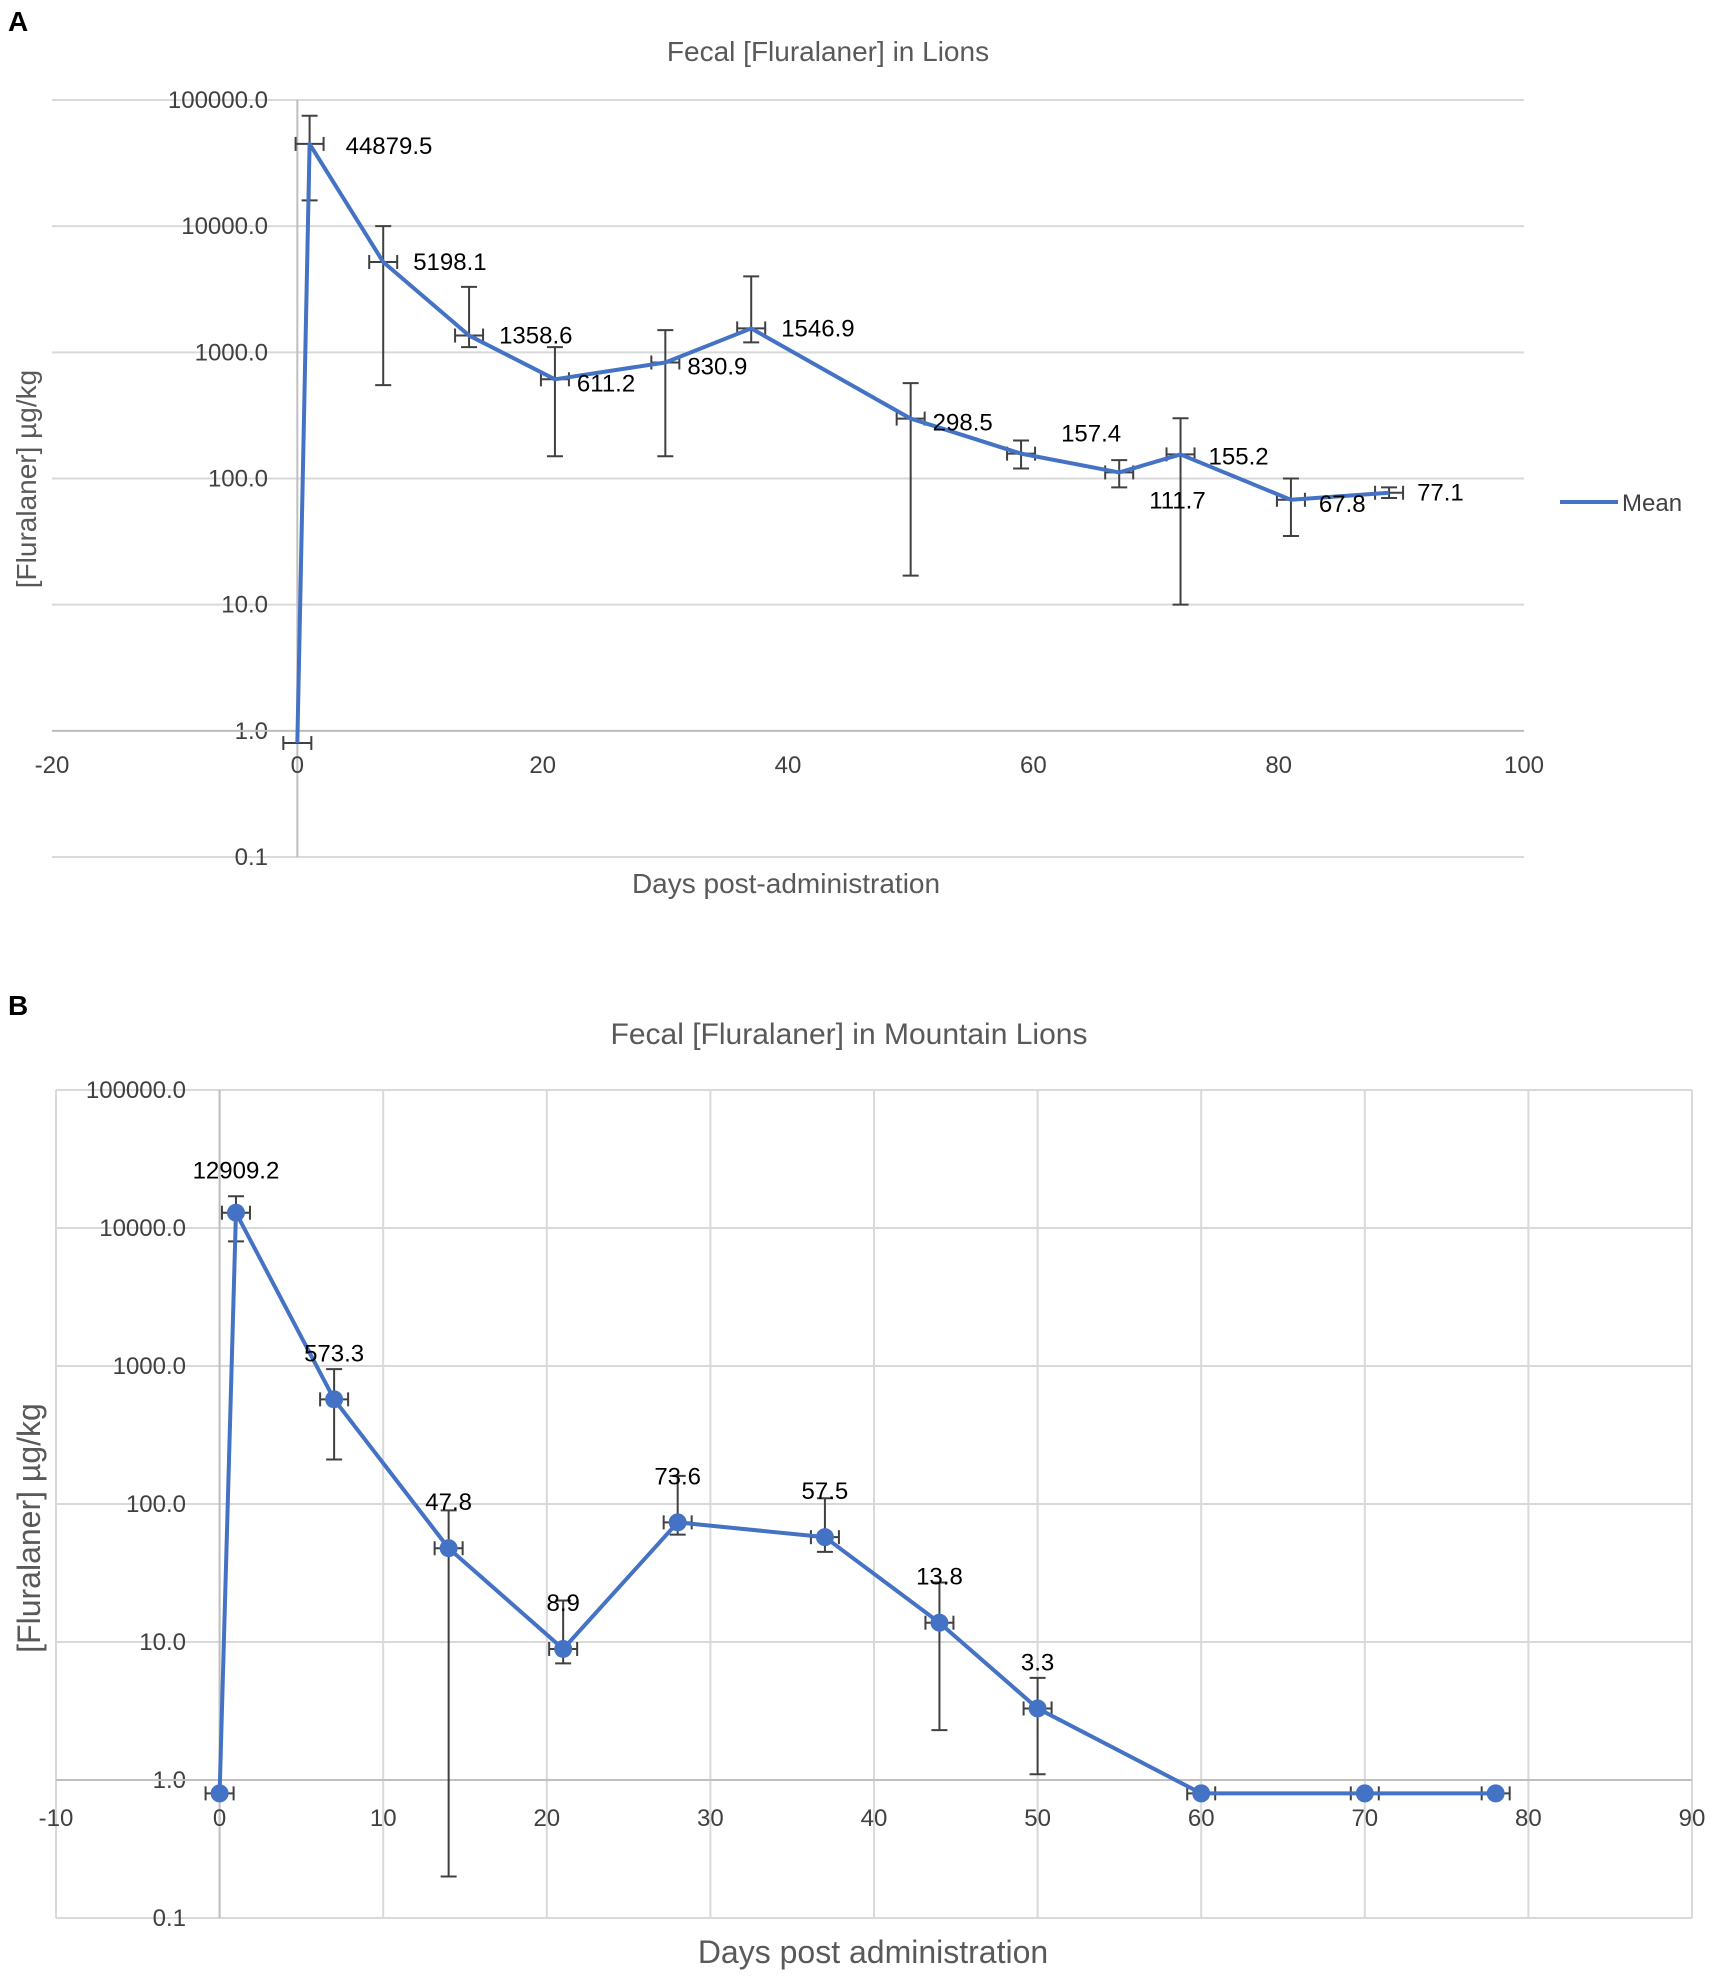 The width and height of the screenshot is (1713, 1976). I want to click on panel-letter-b: B, so click(18, 1005).